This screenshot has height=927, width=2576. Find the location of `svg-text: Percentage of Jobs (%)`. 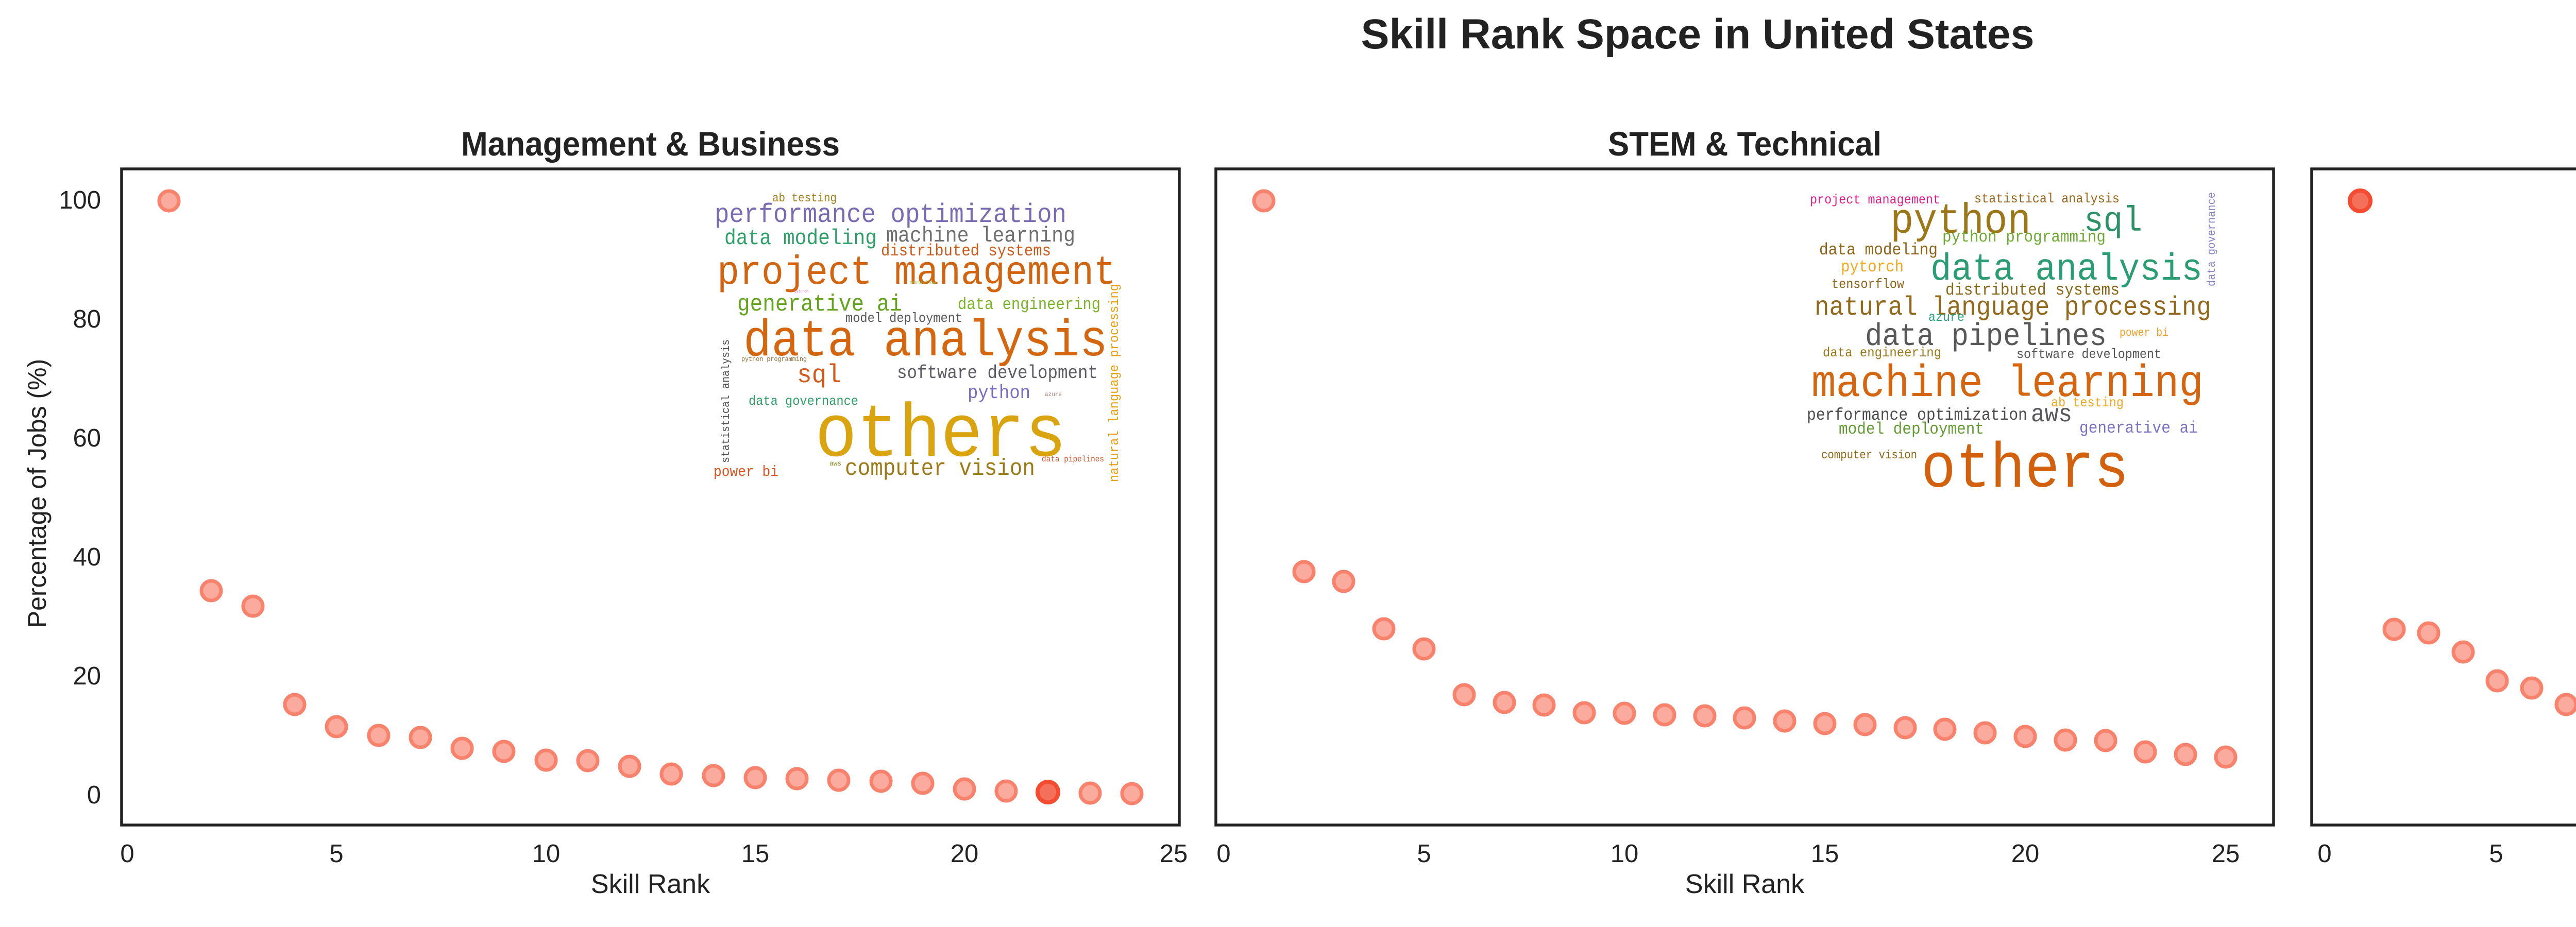

svg-text: Percentage of Jobs (%) is located at coordinates (37, 493).